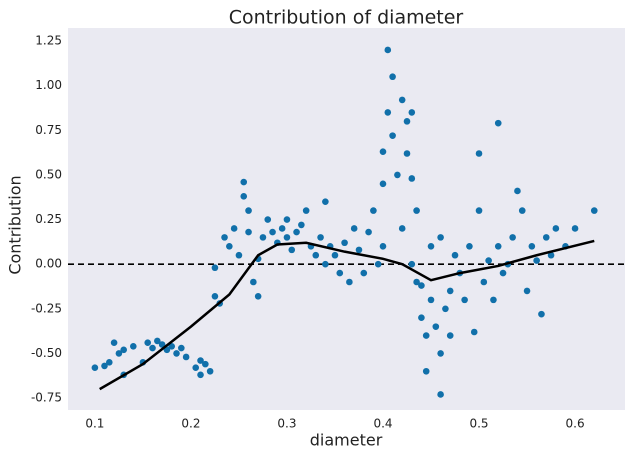 The height and width of the screenshot is (466, 639). Describe the element at coordinates (575, 424) in the screenshot. I see `x-tick-label: 0.6` at that location.